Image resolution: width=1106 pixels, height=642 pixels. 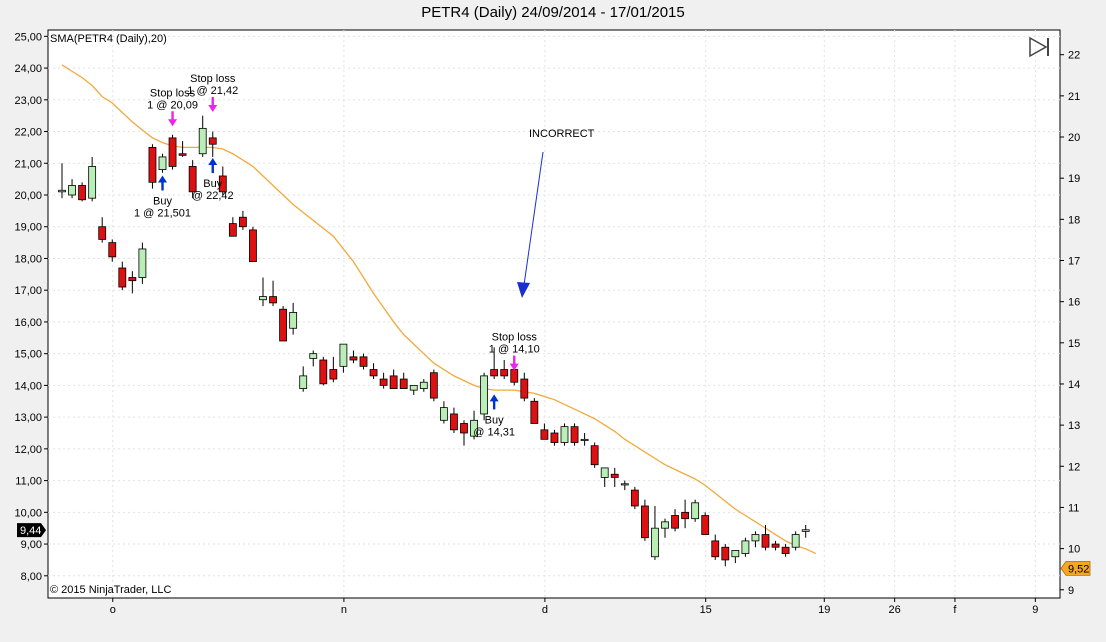 I want to click on right-tick-label: 14, so click(x=1074, y=385).